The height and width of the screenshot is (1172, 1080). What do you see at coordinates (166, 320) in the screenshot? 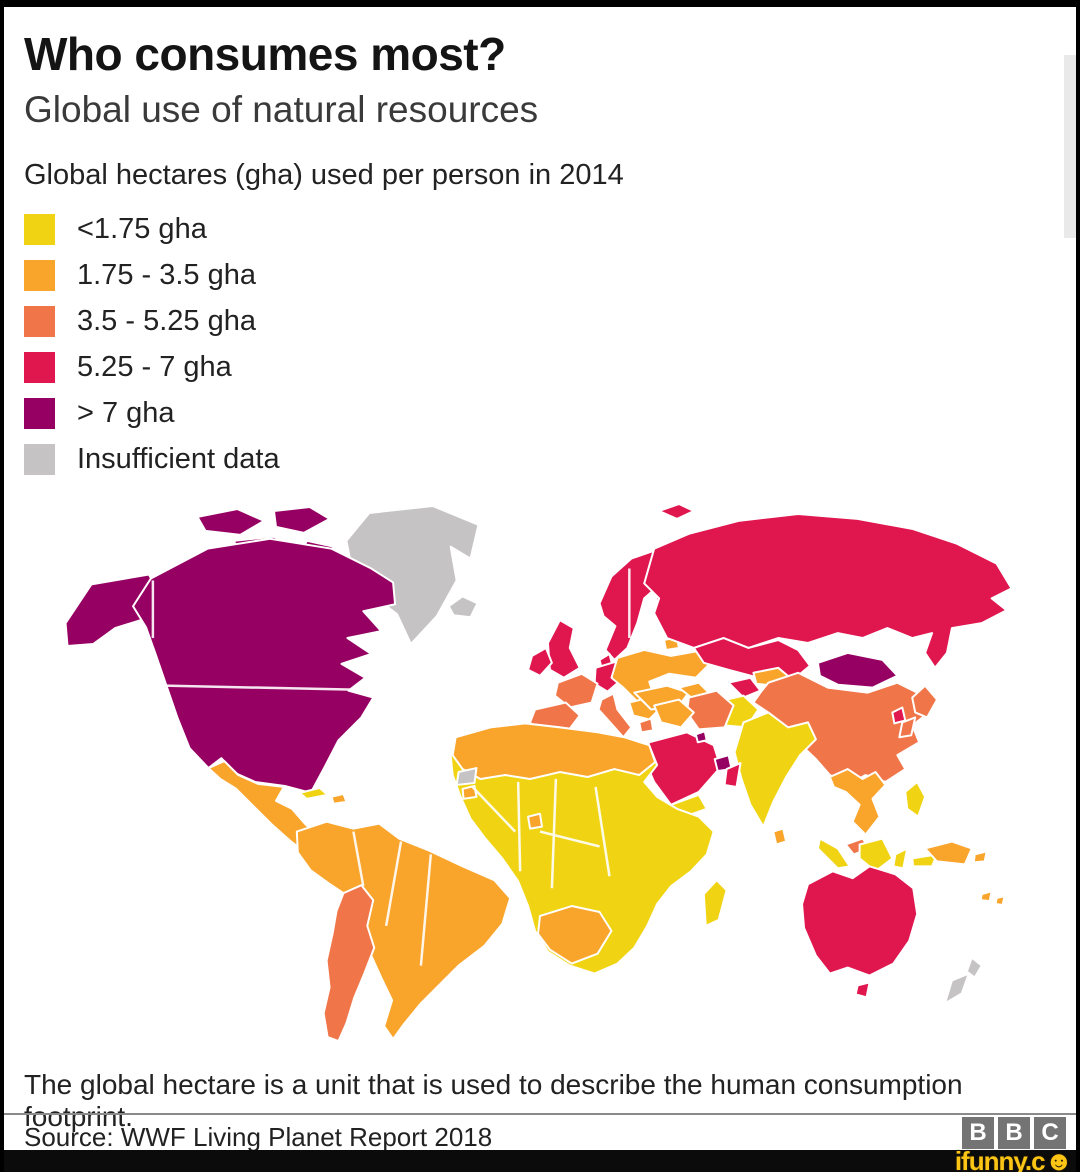
I see `legend-label: 3.5 - 5.25 gha` at bounding box center [166, 320].